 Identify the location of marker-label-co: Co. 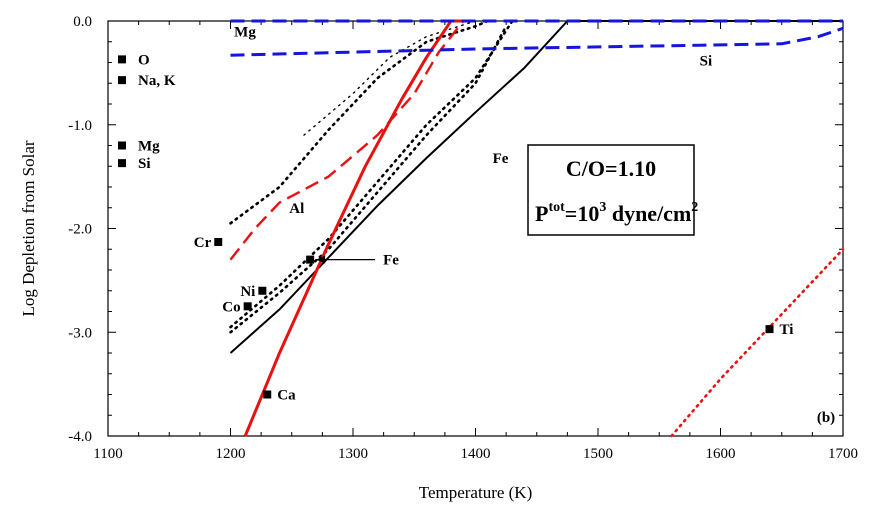
(231, 307).